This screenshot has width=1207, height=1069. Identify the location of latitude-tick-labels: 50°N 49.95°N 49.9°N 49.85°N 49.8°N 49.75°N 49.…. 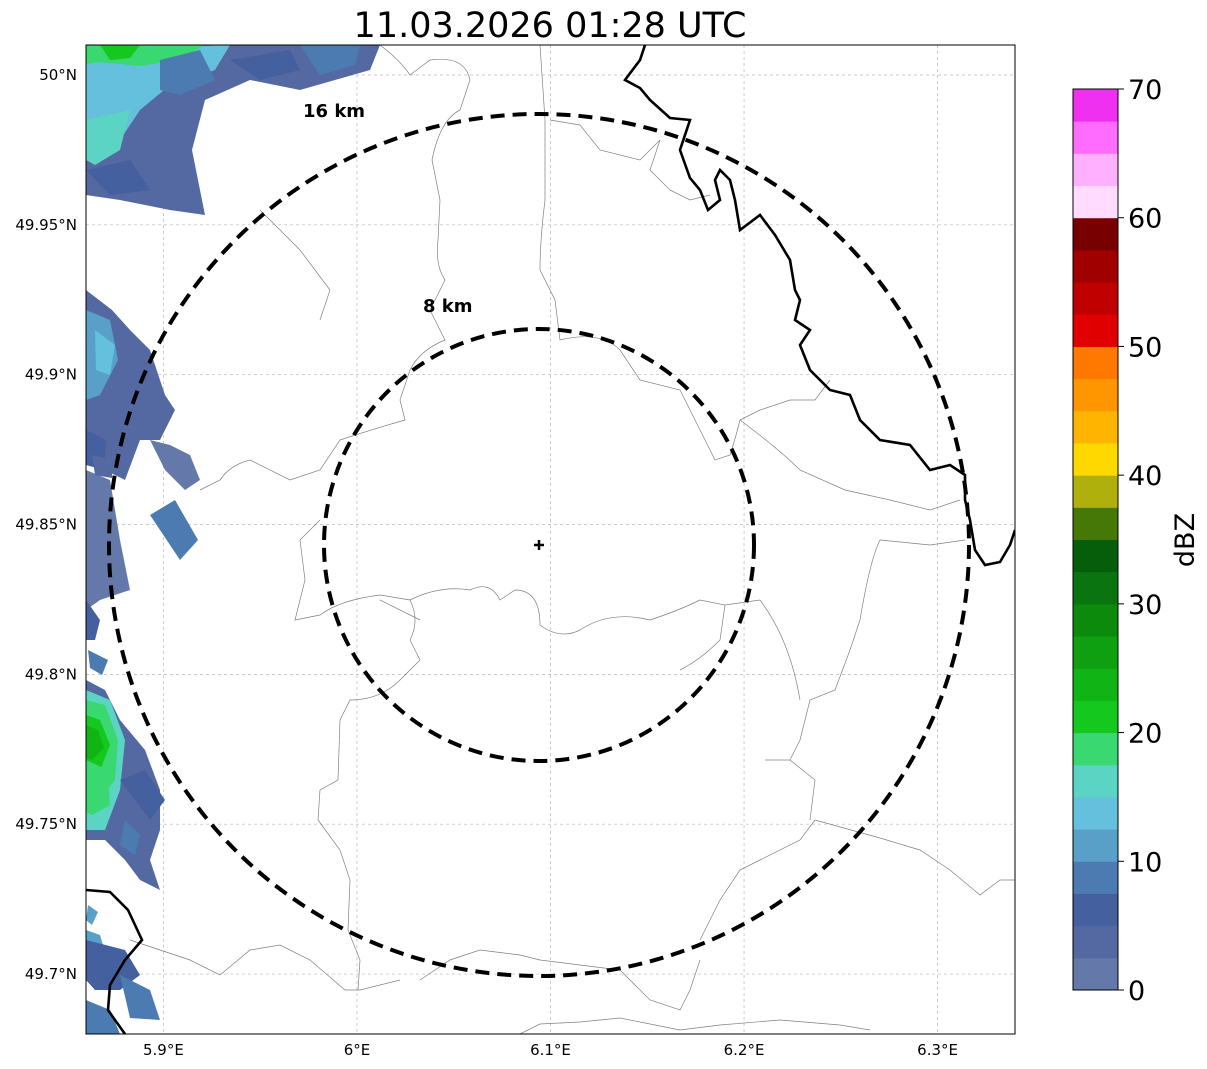
(46, 524).